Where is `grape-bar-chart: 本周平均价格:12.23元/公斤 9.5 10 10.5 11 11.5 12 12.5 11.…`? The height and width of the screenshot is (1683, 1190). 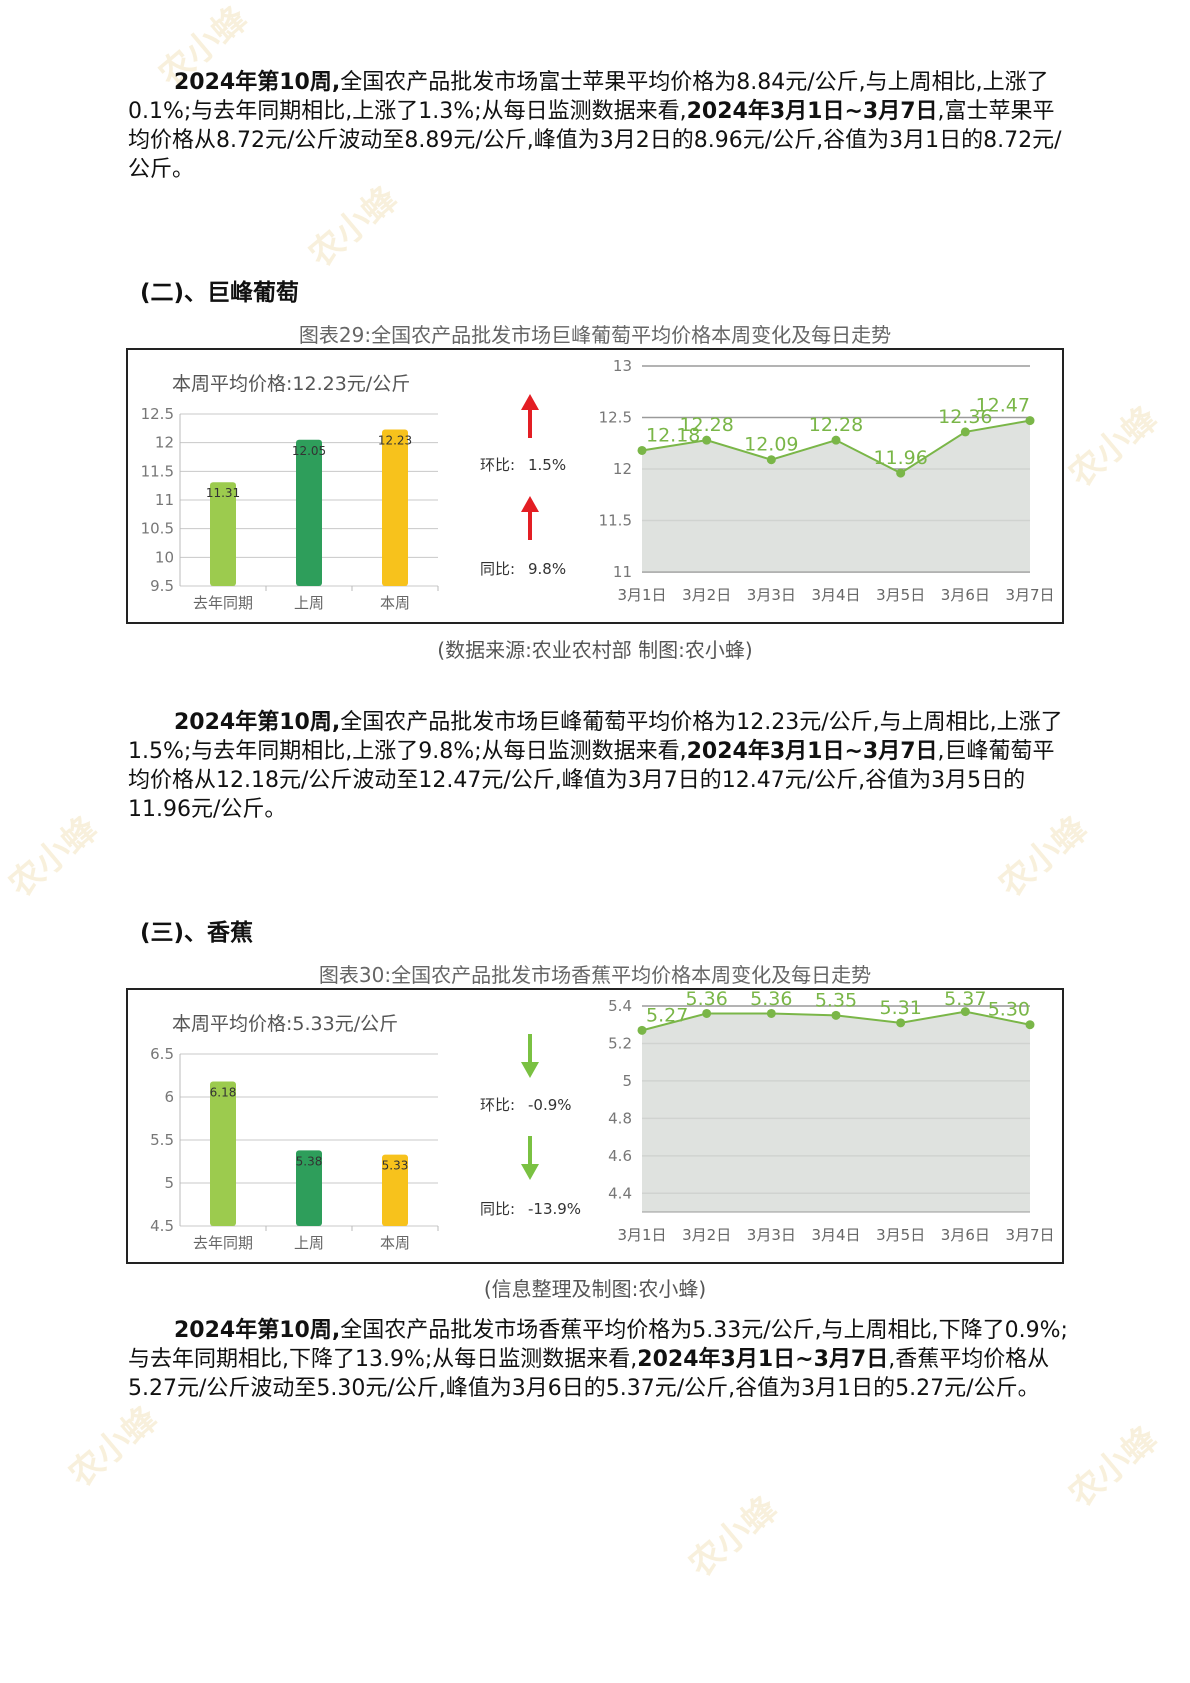 grape-bar-chart: 本周平均价格:12.23元/公斤 9.5 10 10.5 11 11.5 12 12.5 11.… is located at coordinates (354, 492).